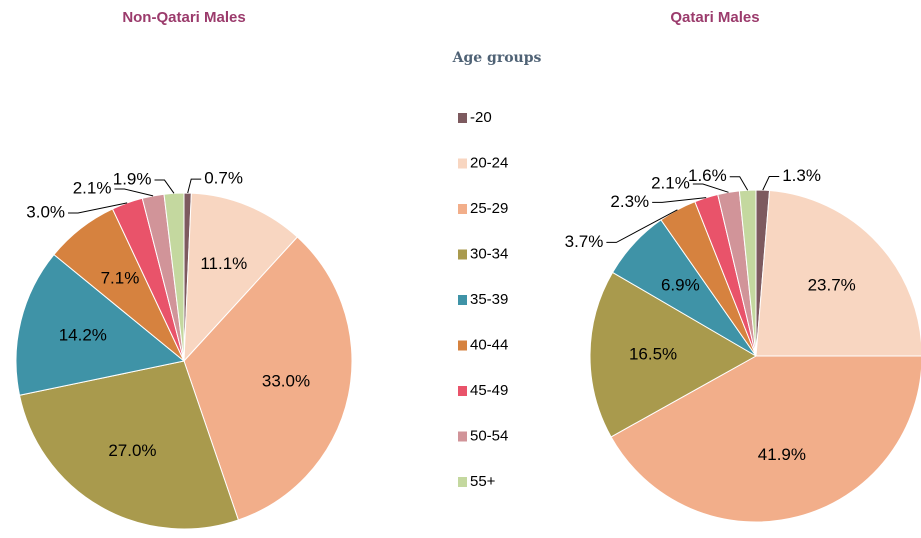  I want to click on value-label: 3.7%, so click(584, 241).